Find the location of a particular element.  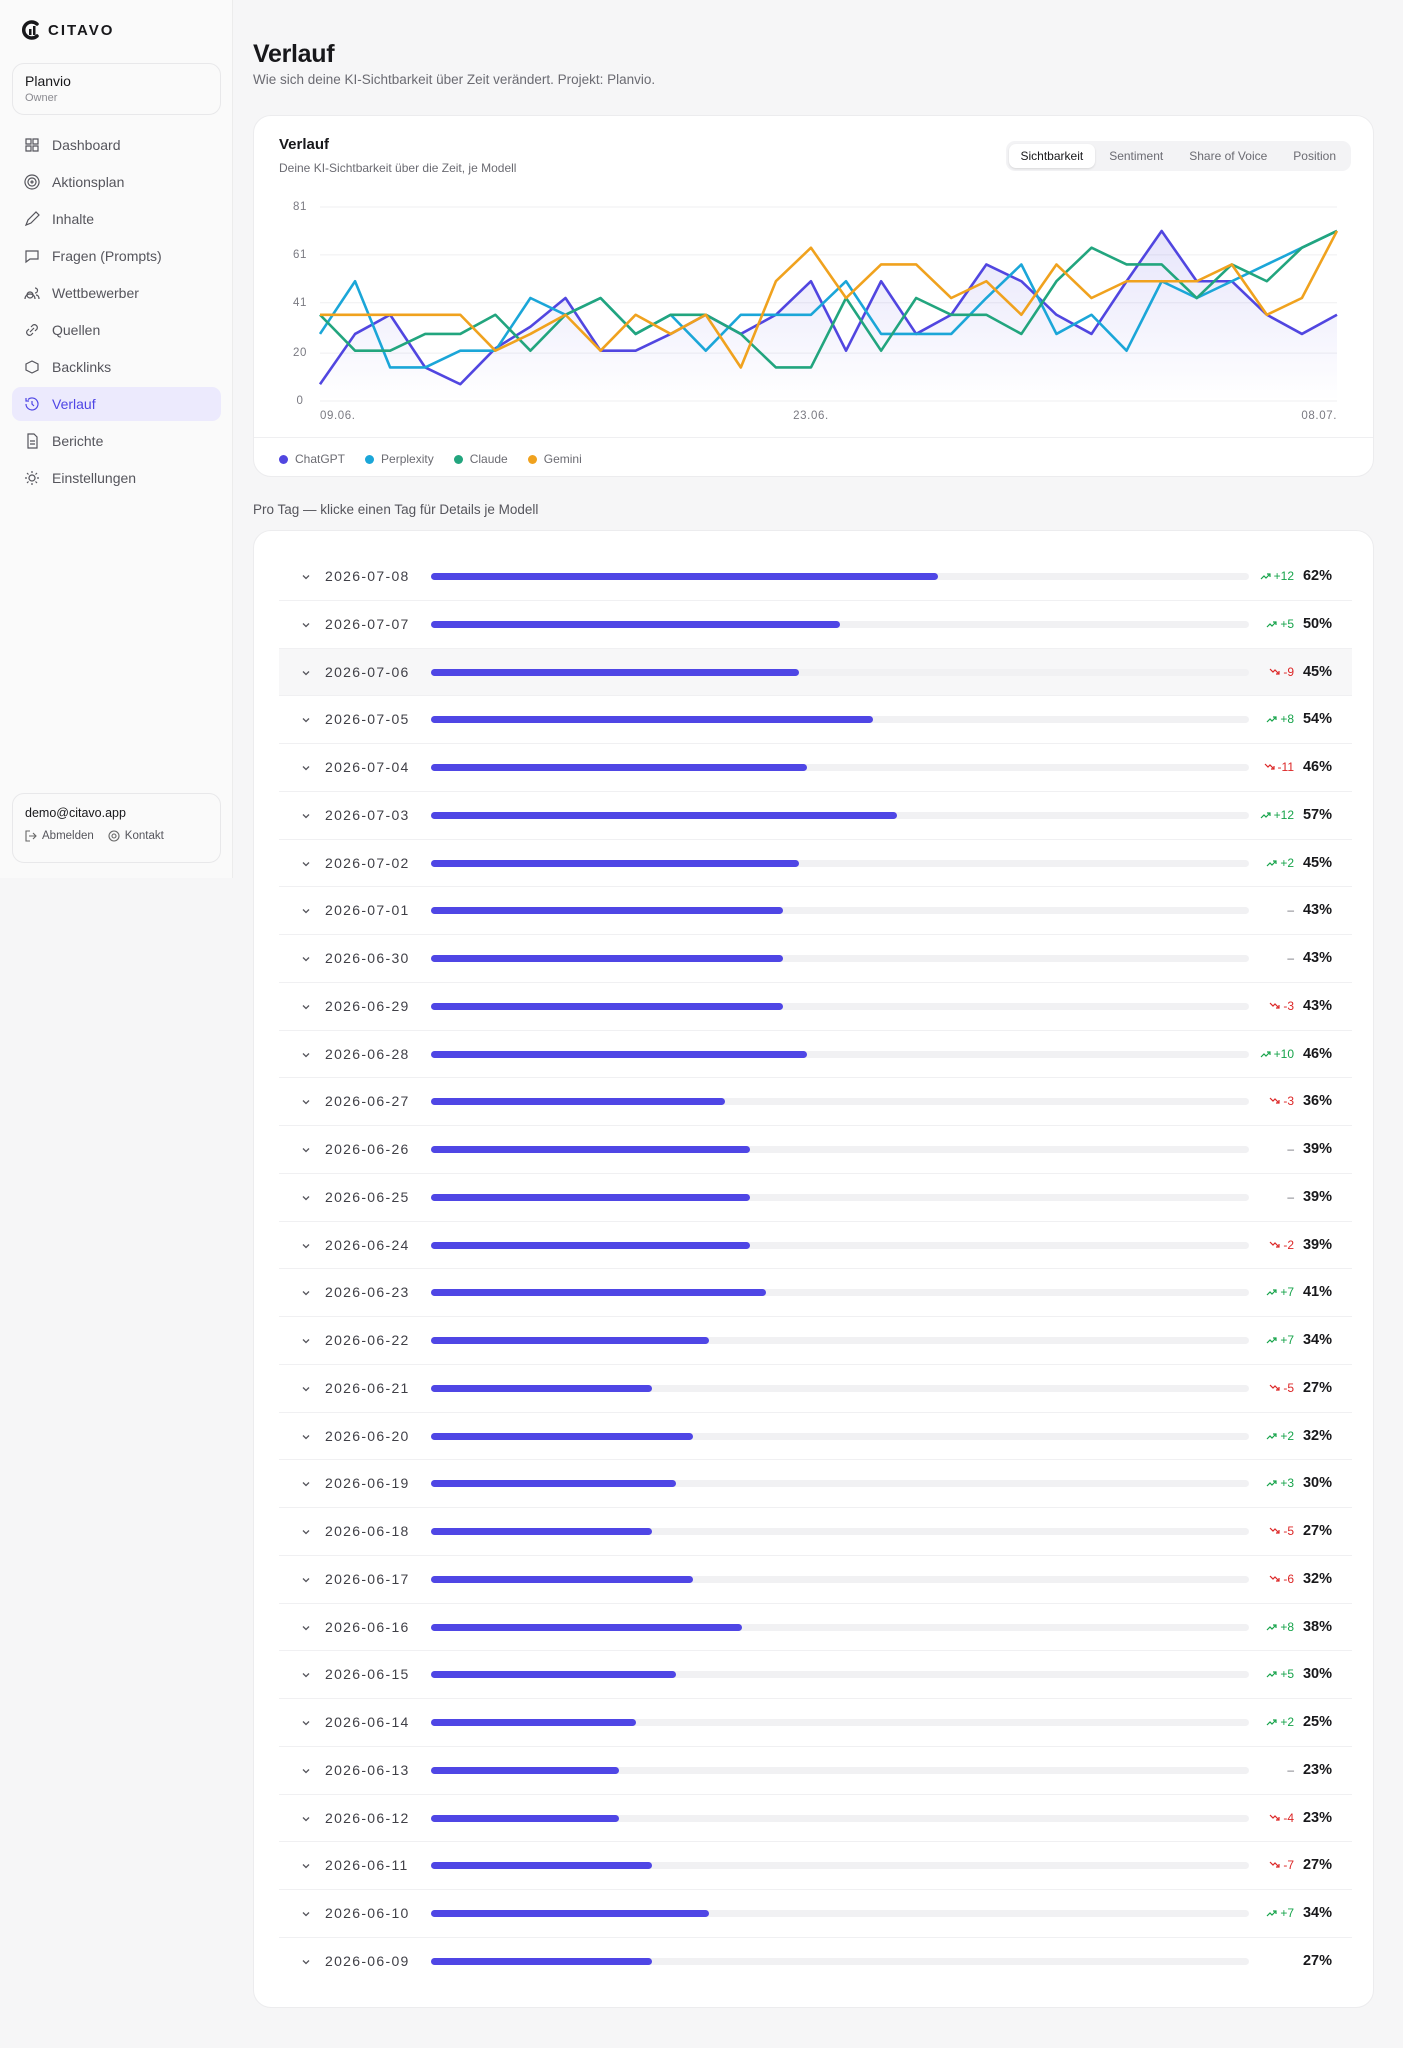

value-label: 27% is located at coordinates (1317, 1387).